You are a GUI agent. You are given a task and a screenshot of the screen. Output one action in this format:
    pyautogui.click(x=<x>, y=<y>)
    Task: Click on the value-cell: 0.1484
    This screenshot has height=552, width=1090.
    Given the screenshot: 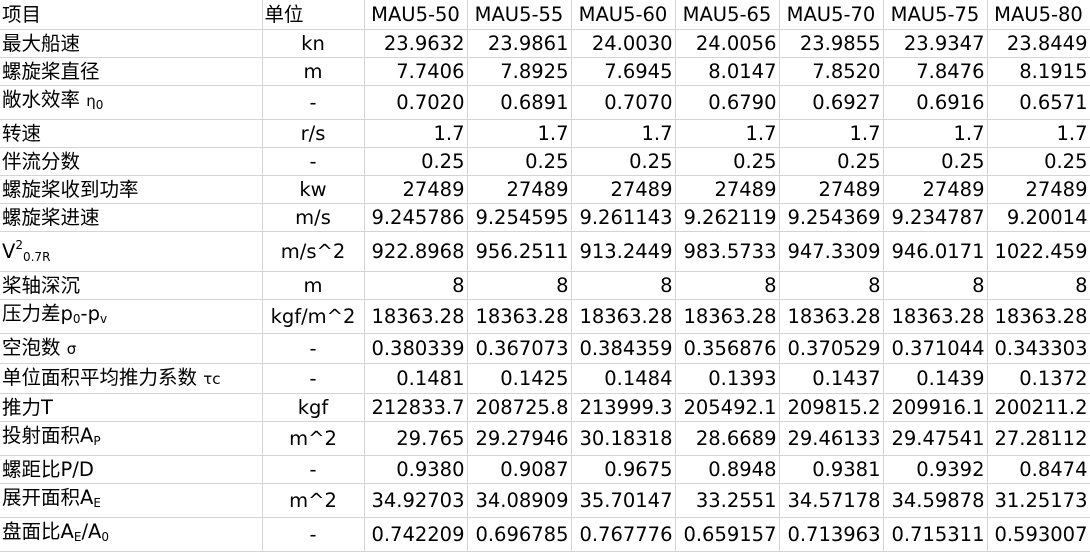 What is the action you would take?
    pyautogui.click(x=623, y=378)
    